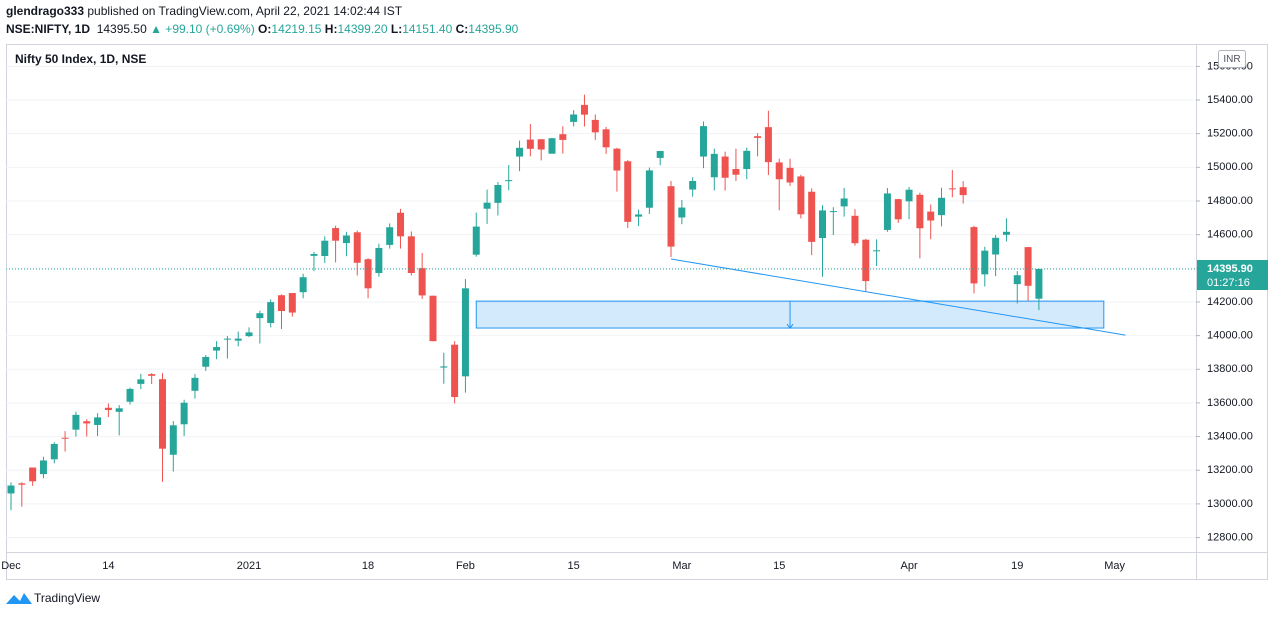  I want to click on y-tick-label: 13600.00, so click(1230, 403).